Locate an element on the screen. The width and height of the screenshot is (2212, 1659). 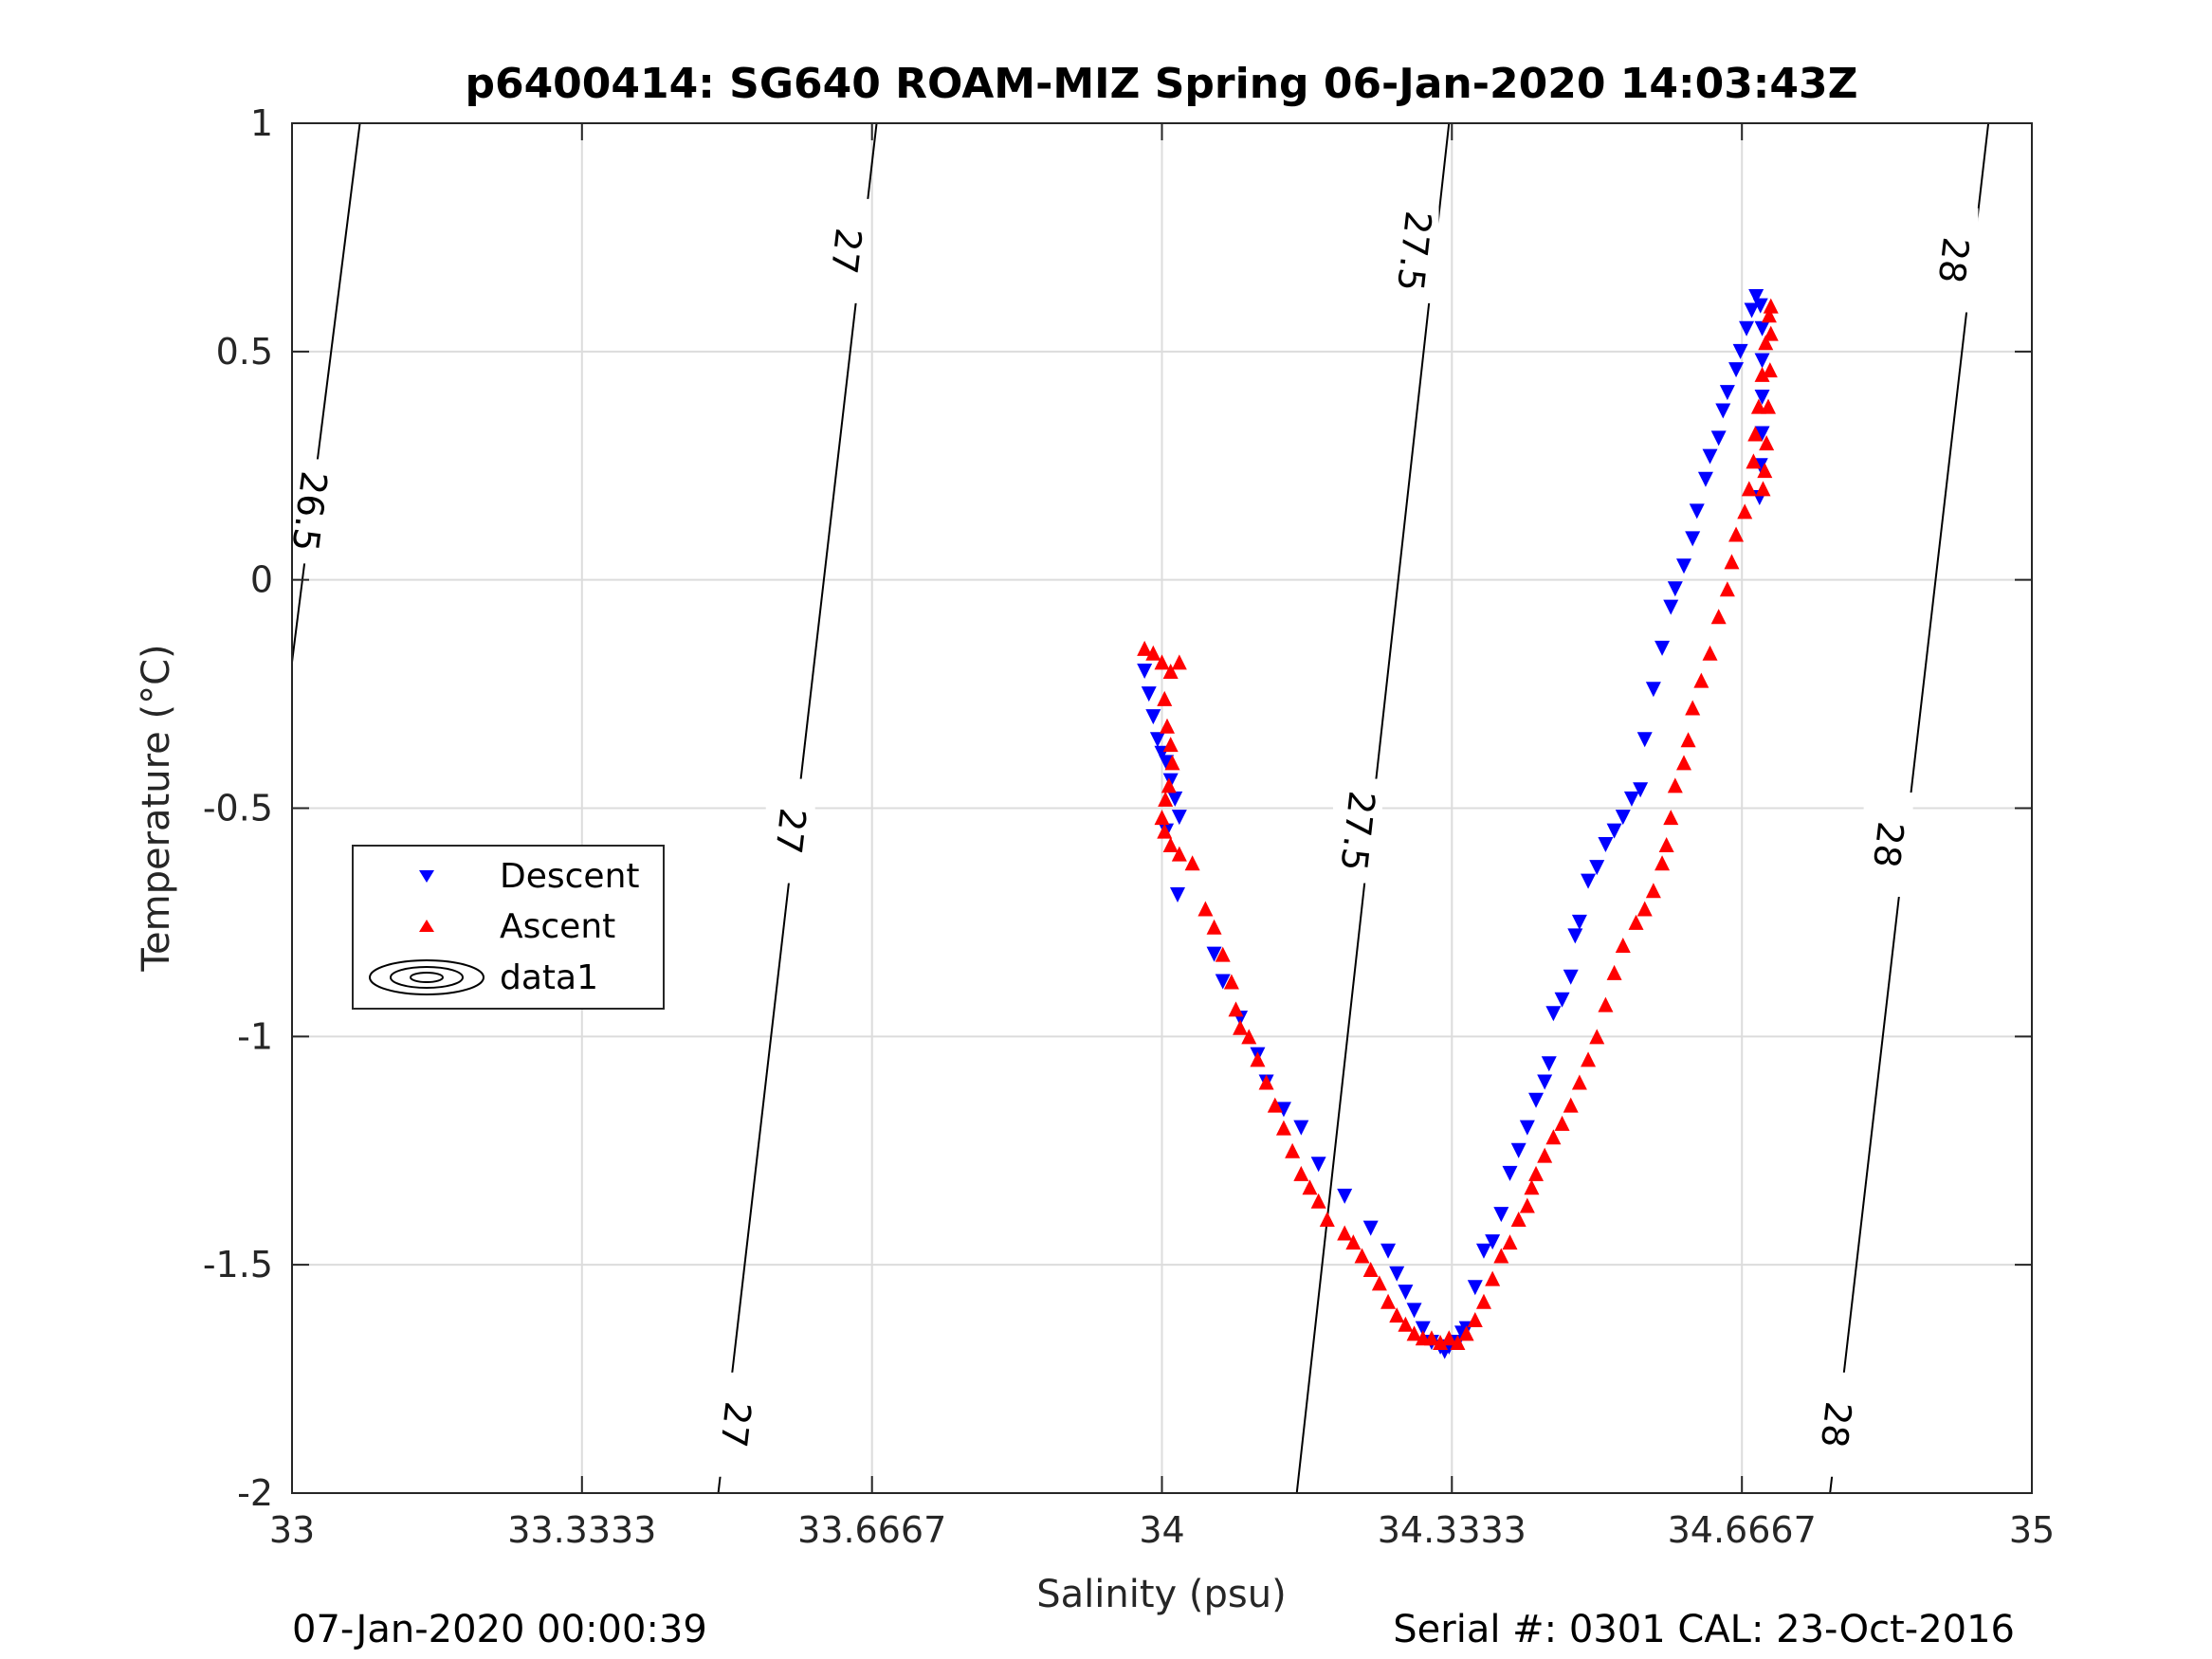
y-tick-label: 0 is located at coordinates (261, 580).